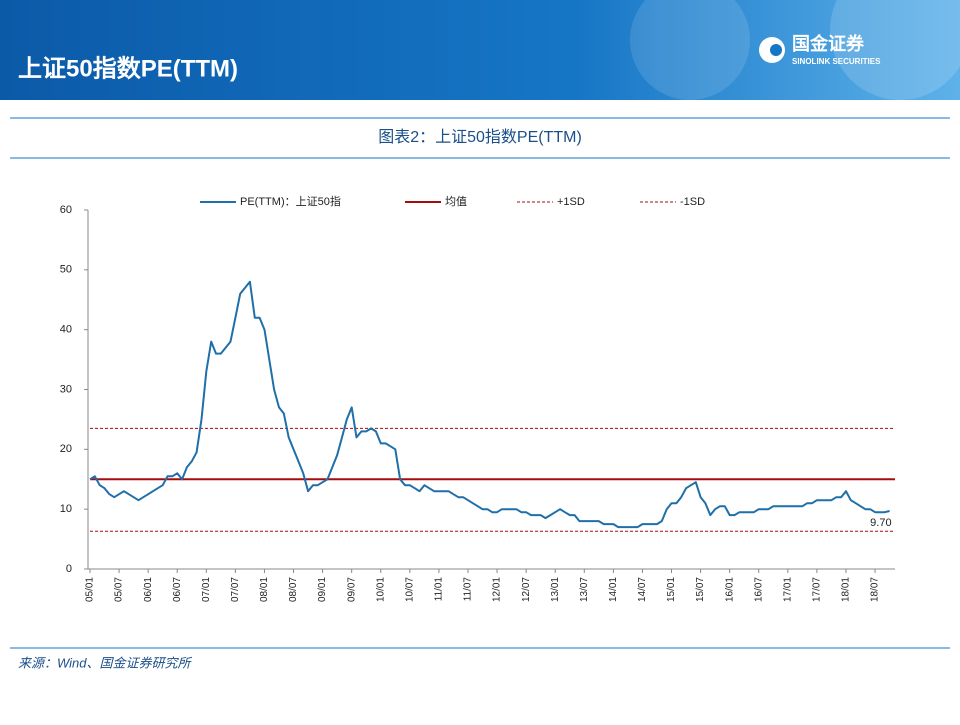 This screenshot has height=725, width=960. What do you see at coordinates (642, 589) in the screenshot?
I see `x-tick-label: 14/07` at bounding box center [642, 589].